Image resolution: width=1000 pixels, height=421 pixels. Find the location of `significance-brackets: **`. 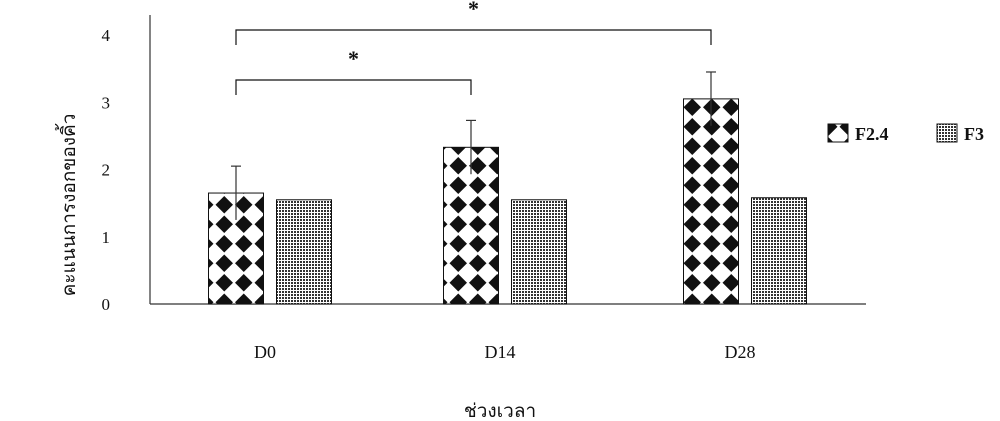

significance-brackets: ** is located at coordinates (473, 47).